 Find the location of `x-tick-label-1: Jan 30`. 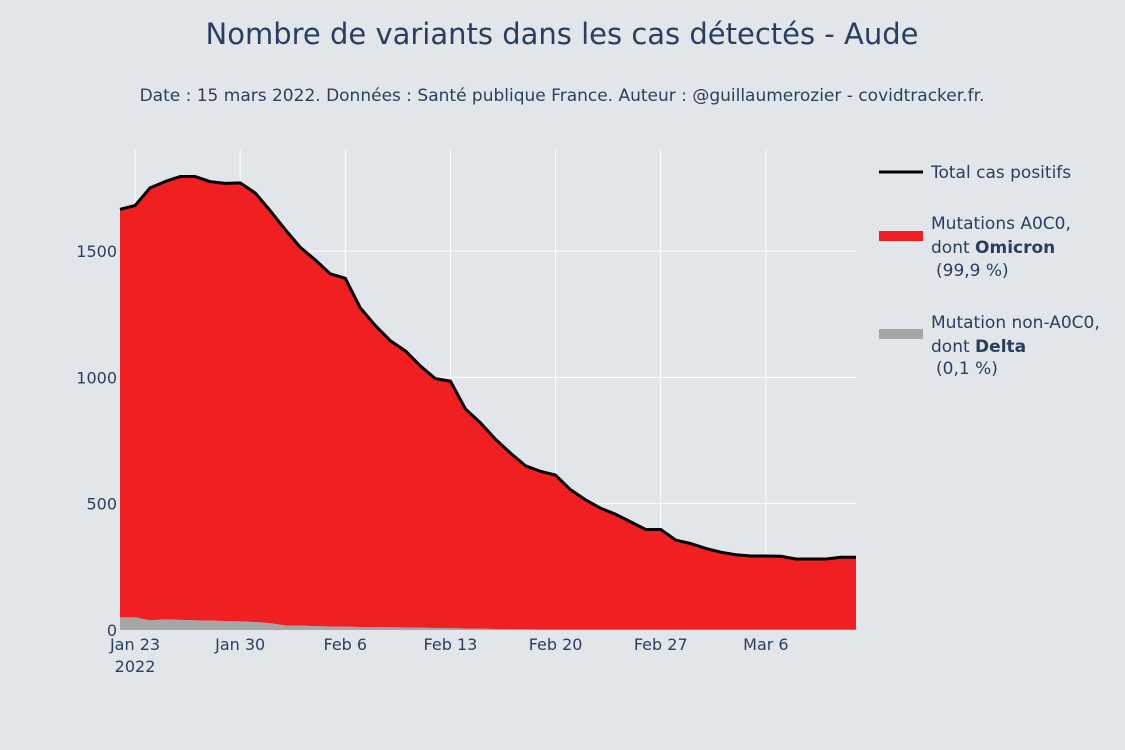

x-tick-label-1: Jan 30 is located at coordinates (239, 644).